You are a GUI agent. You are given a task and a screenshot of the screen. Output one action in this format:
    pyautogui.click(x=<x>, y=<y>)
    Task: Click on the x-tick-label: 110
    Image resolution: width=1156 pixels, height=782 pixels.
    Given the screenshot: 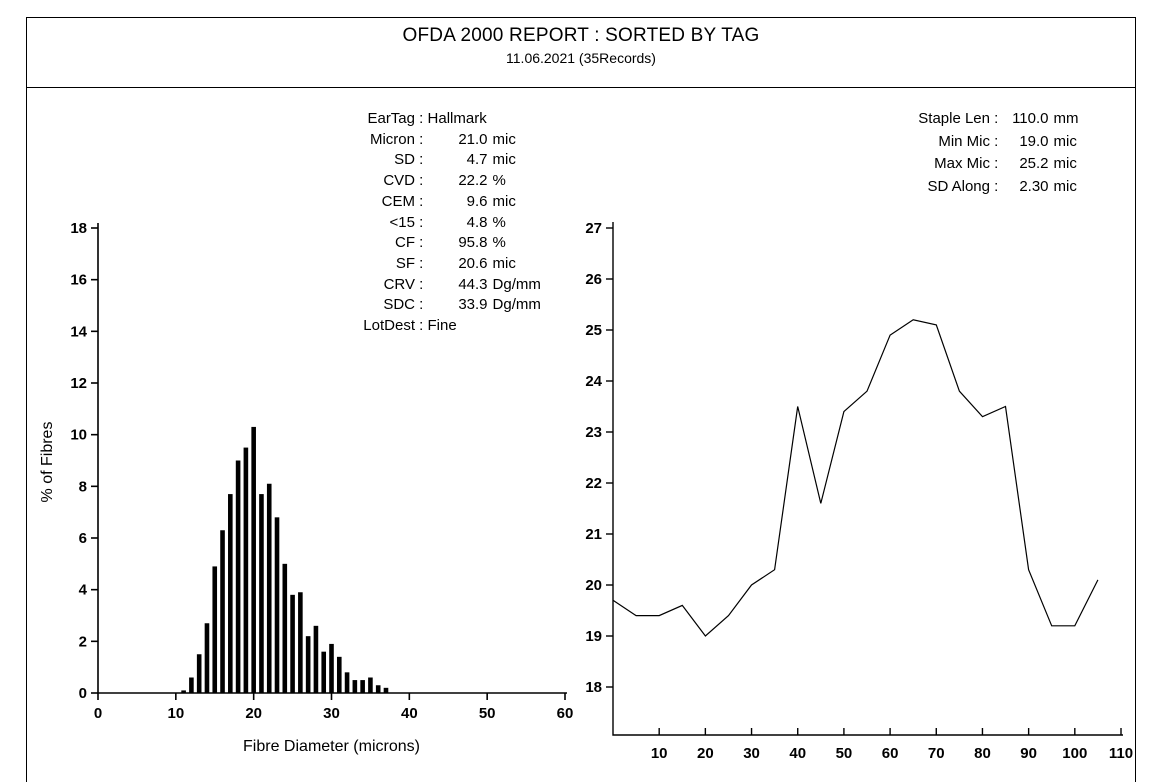 What is the action you would take?
    pyautogui.click(x=1121, y=753)
    